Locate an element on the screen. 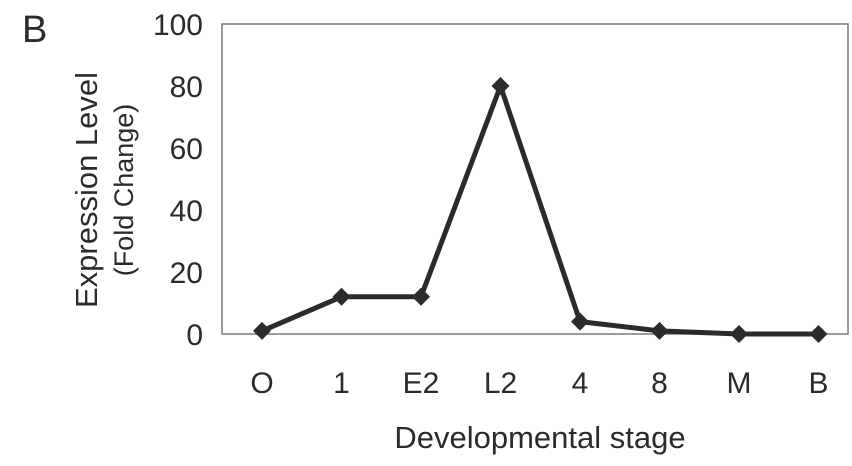 This screenshot has width=852, height=466. y-axis-sublabel: (Fold Change) is located at coordinates (124, 190).